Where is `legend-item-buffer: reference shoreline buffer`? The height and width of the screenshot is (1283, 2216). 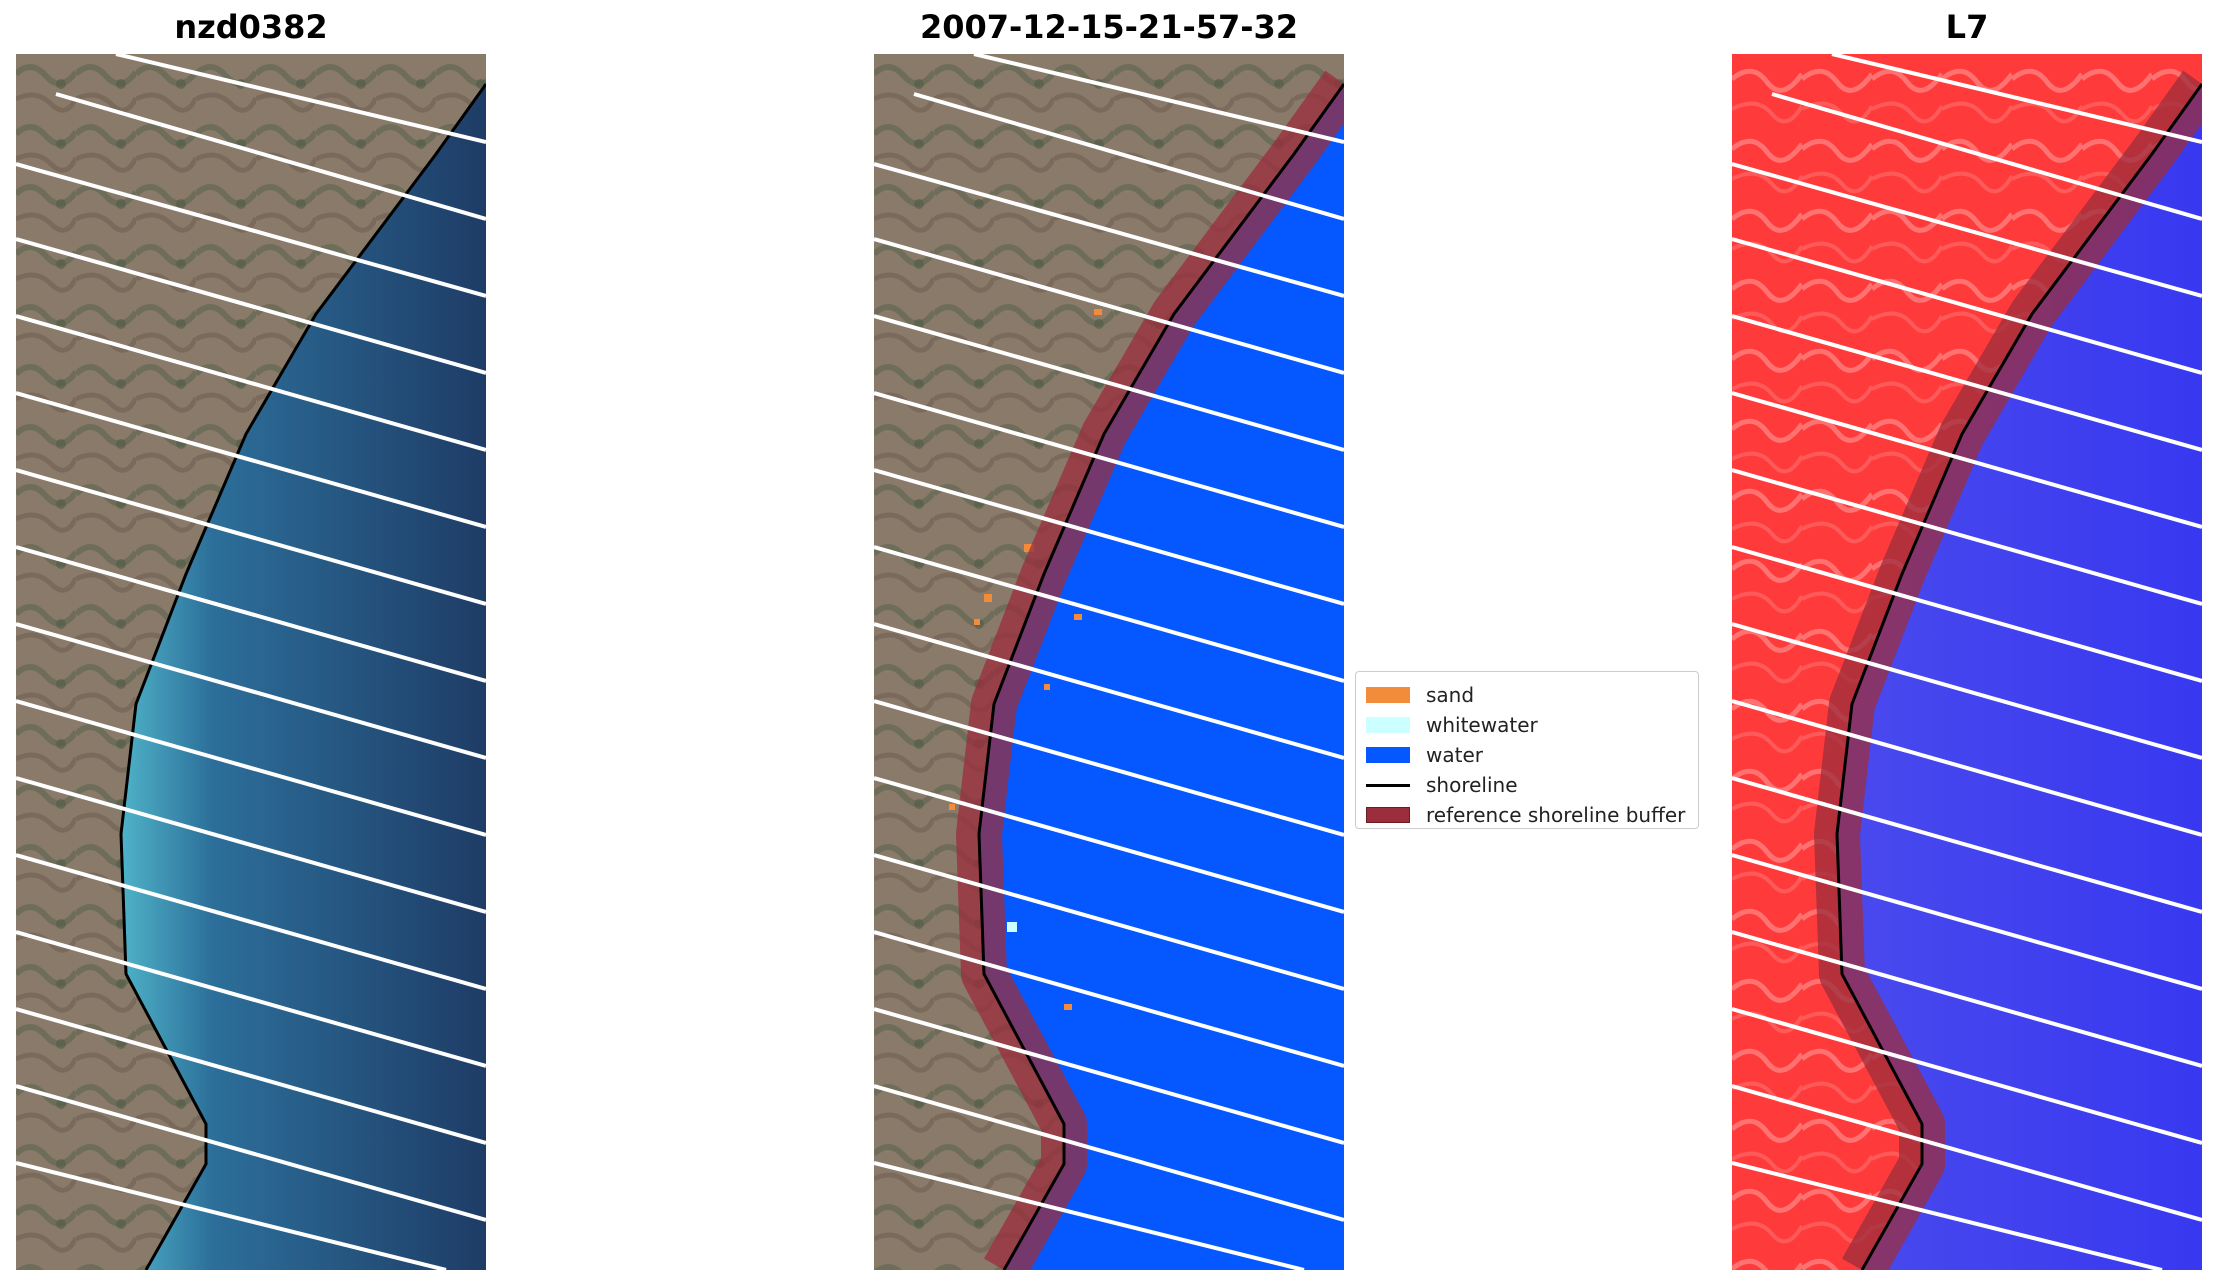
legend-item-buffer: reference shoreline buffer is located at coordinates (1527, 815).